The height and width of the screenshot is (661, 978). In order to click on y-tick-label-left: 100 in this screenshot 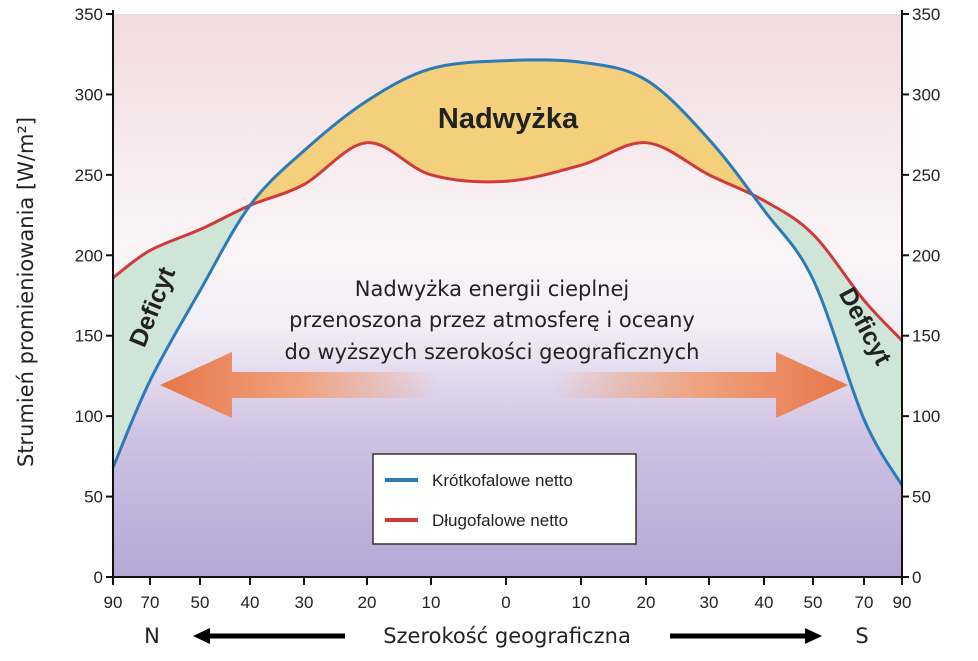, I will do `click(89, 416)`.